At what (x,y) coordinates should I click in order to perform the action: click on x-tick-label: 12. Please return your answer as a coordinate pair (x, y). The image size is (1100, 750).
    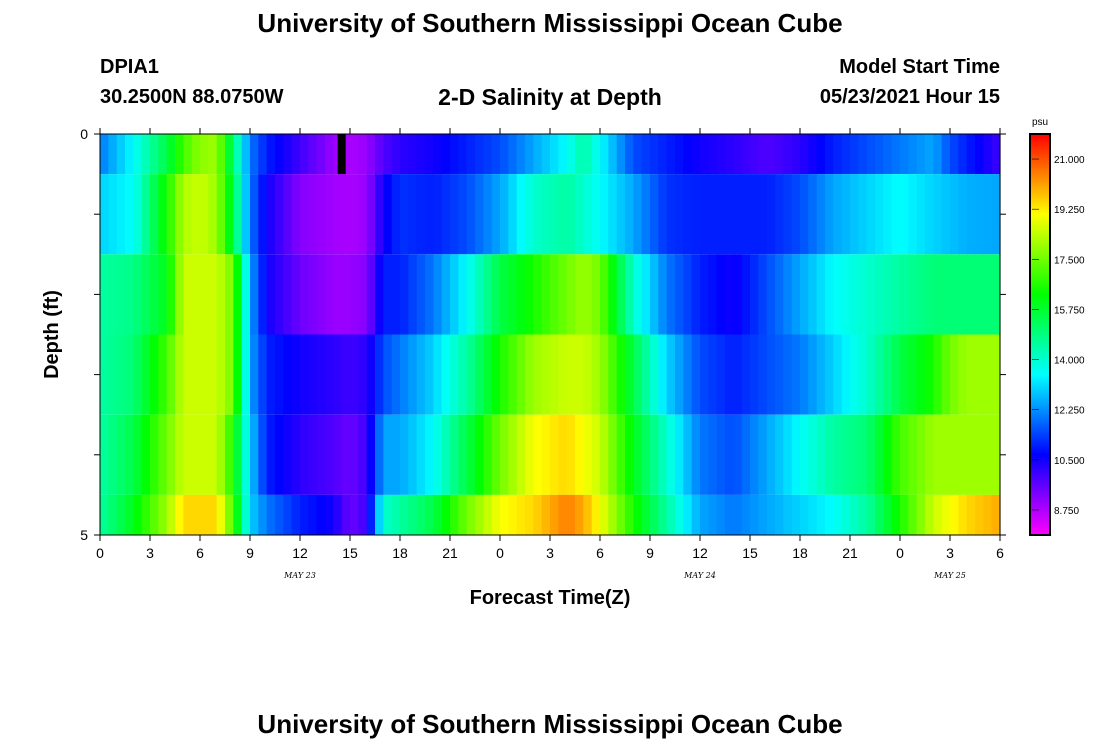
    Looking at the image, I should click on (700, 553).